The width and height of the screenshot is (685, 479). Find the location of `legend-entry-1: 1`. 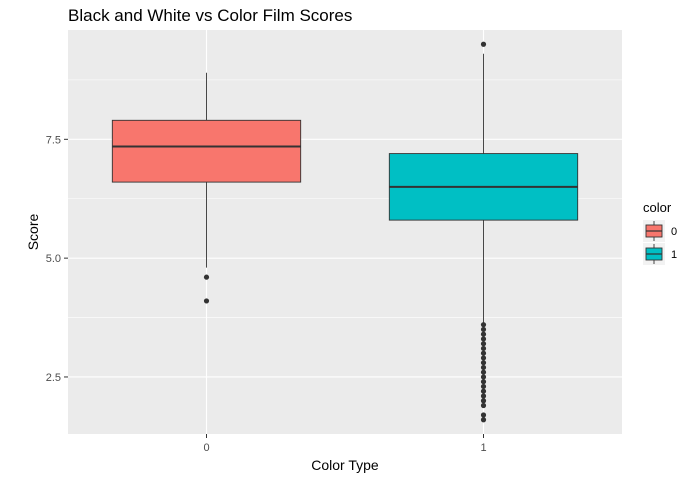

legend-entry-1: 1 is located at coordinates (660, 254).